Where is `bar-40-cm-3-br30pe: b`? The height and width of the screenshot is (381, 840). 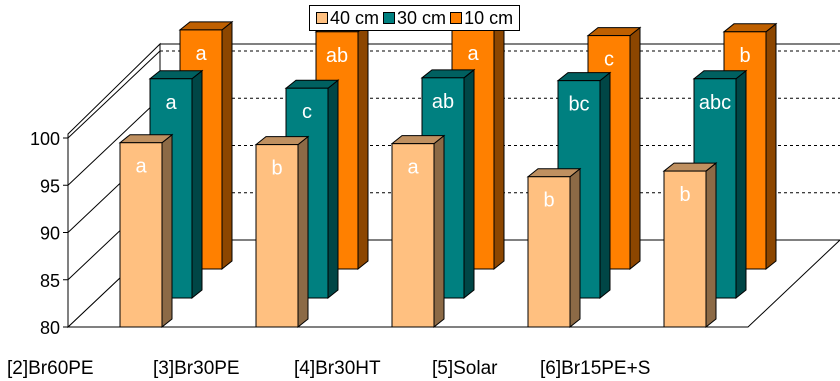
bar-40-cm-3-br30pe: b is located at coordinates (282, 232).